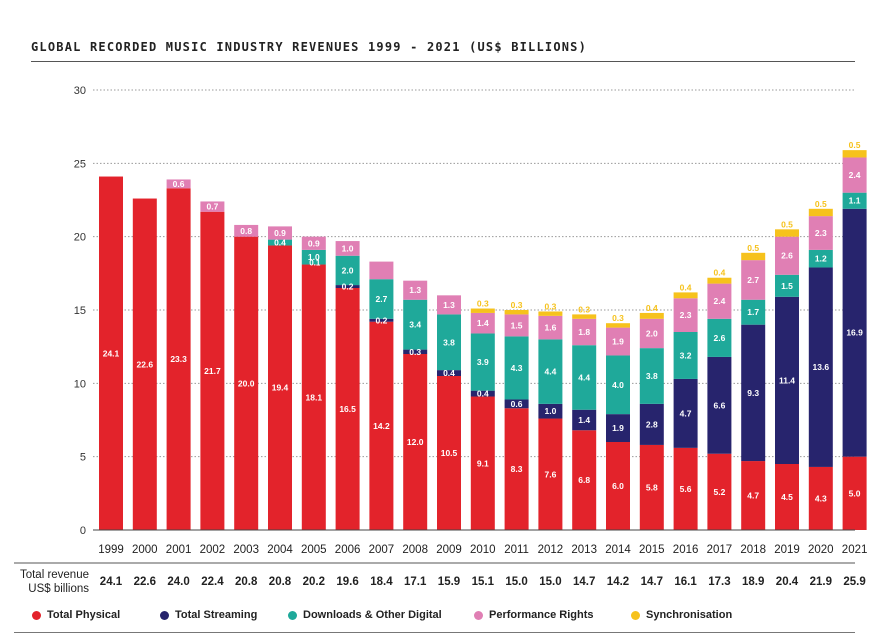  I want to click on total-value: 15.0, so click(516, 582).